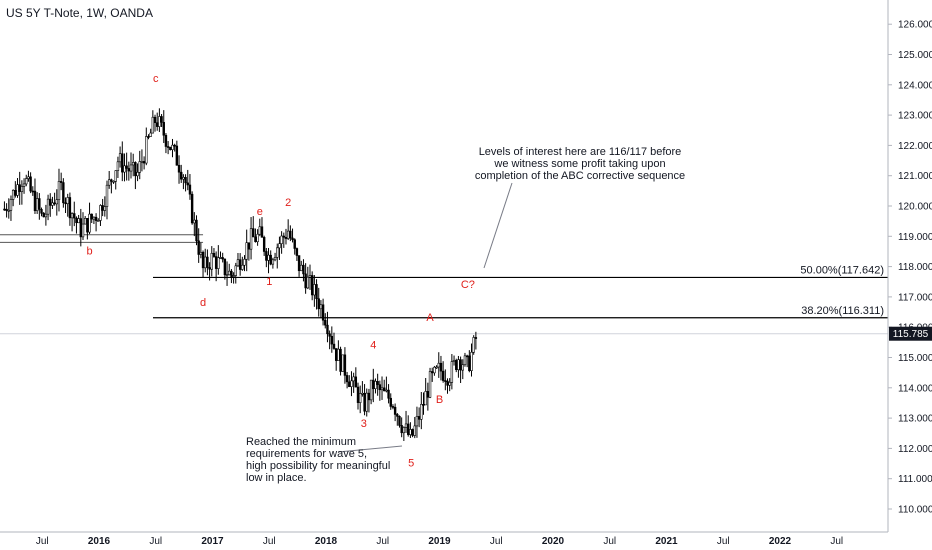 This screenshot has height=550, width=932. Describe the element at coordinates (288, 203) in the screenshot. I see `wave-label-2: 2` at that location.